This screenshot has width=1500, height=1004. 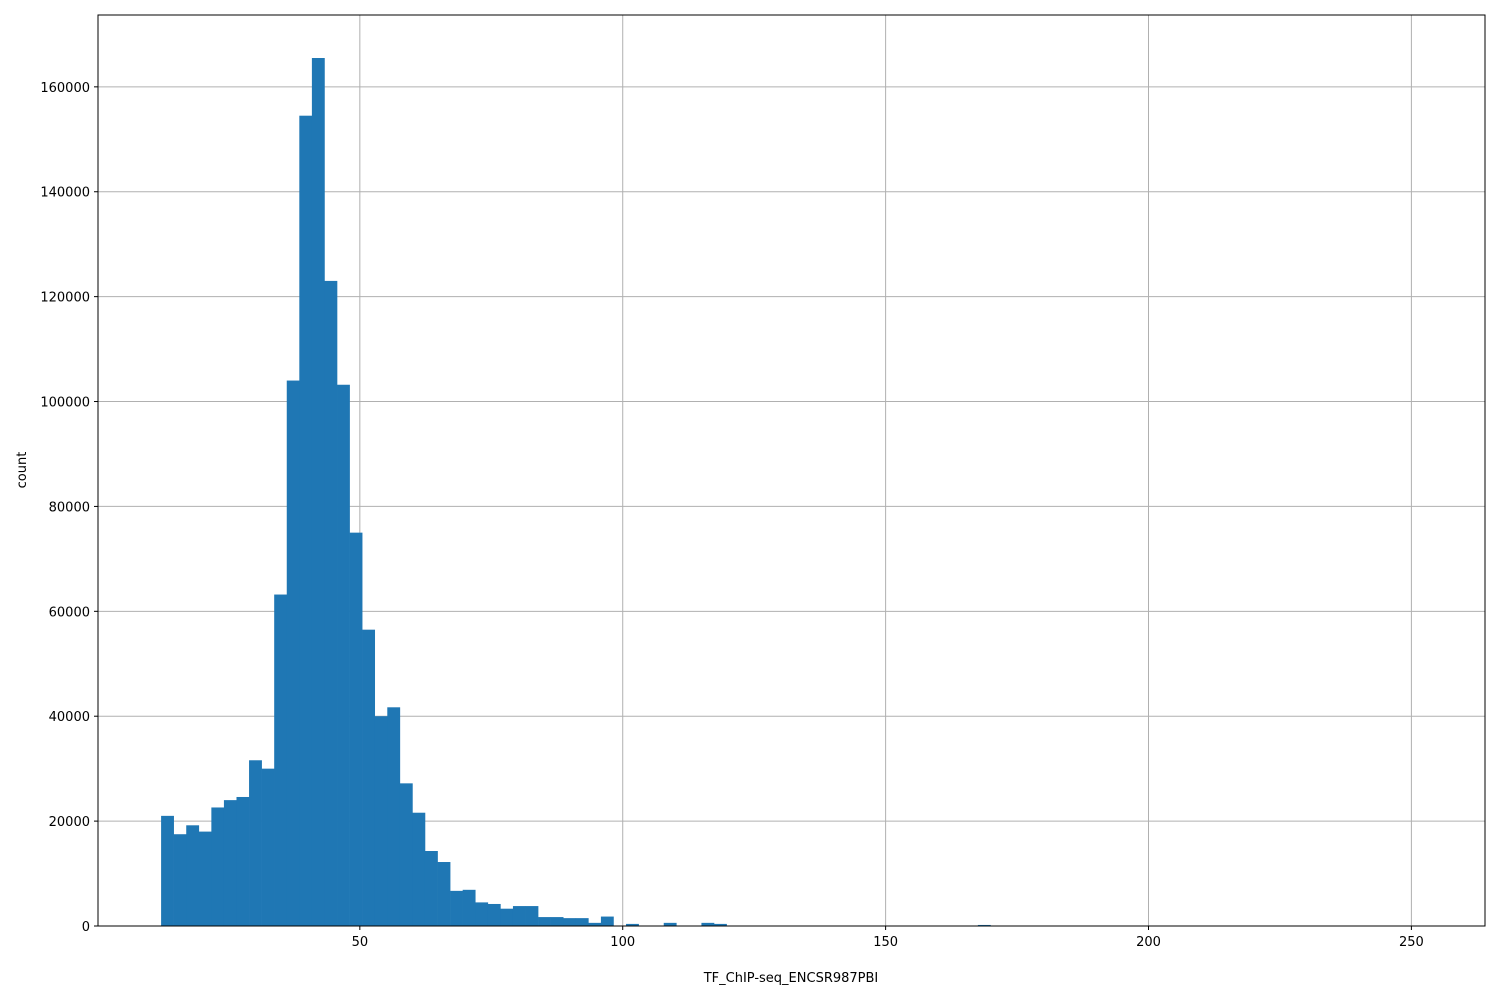 I want to click on y-tick-label: 140000, so click(x=65, y=193).